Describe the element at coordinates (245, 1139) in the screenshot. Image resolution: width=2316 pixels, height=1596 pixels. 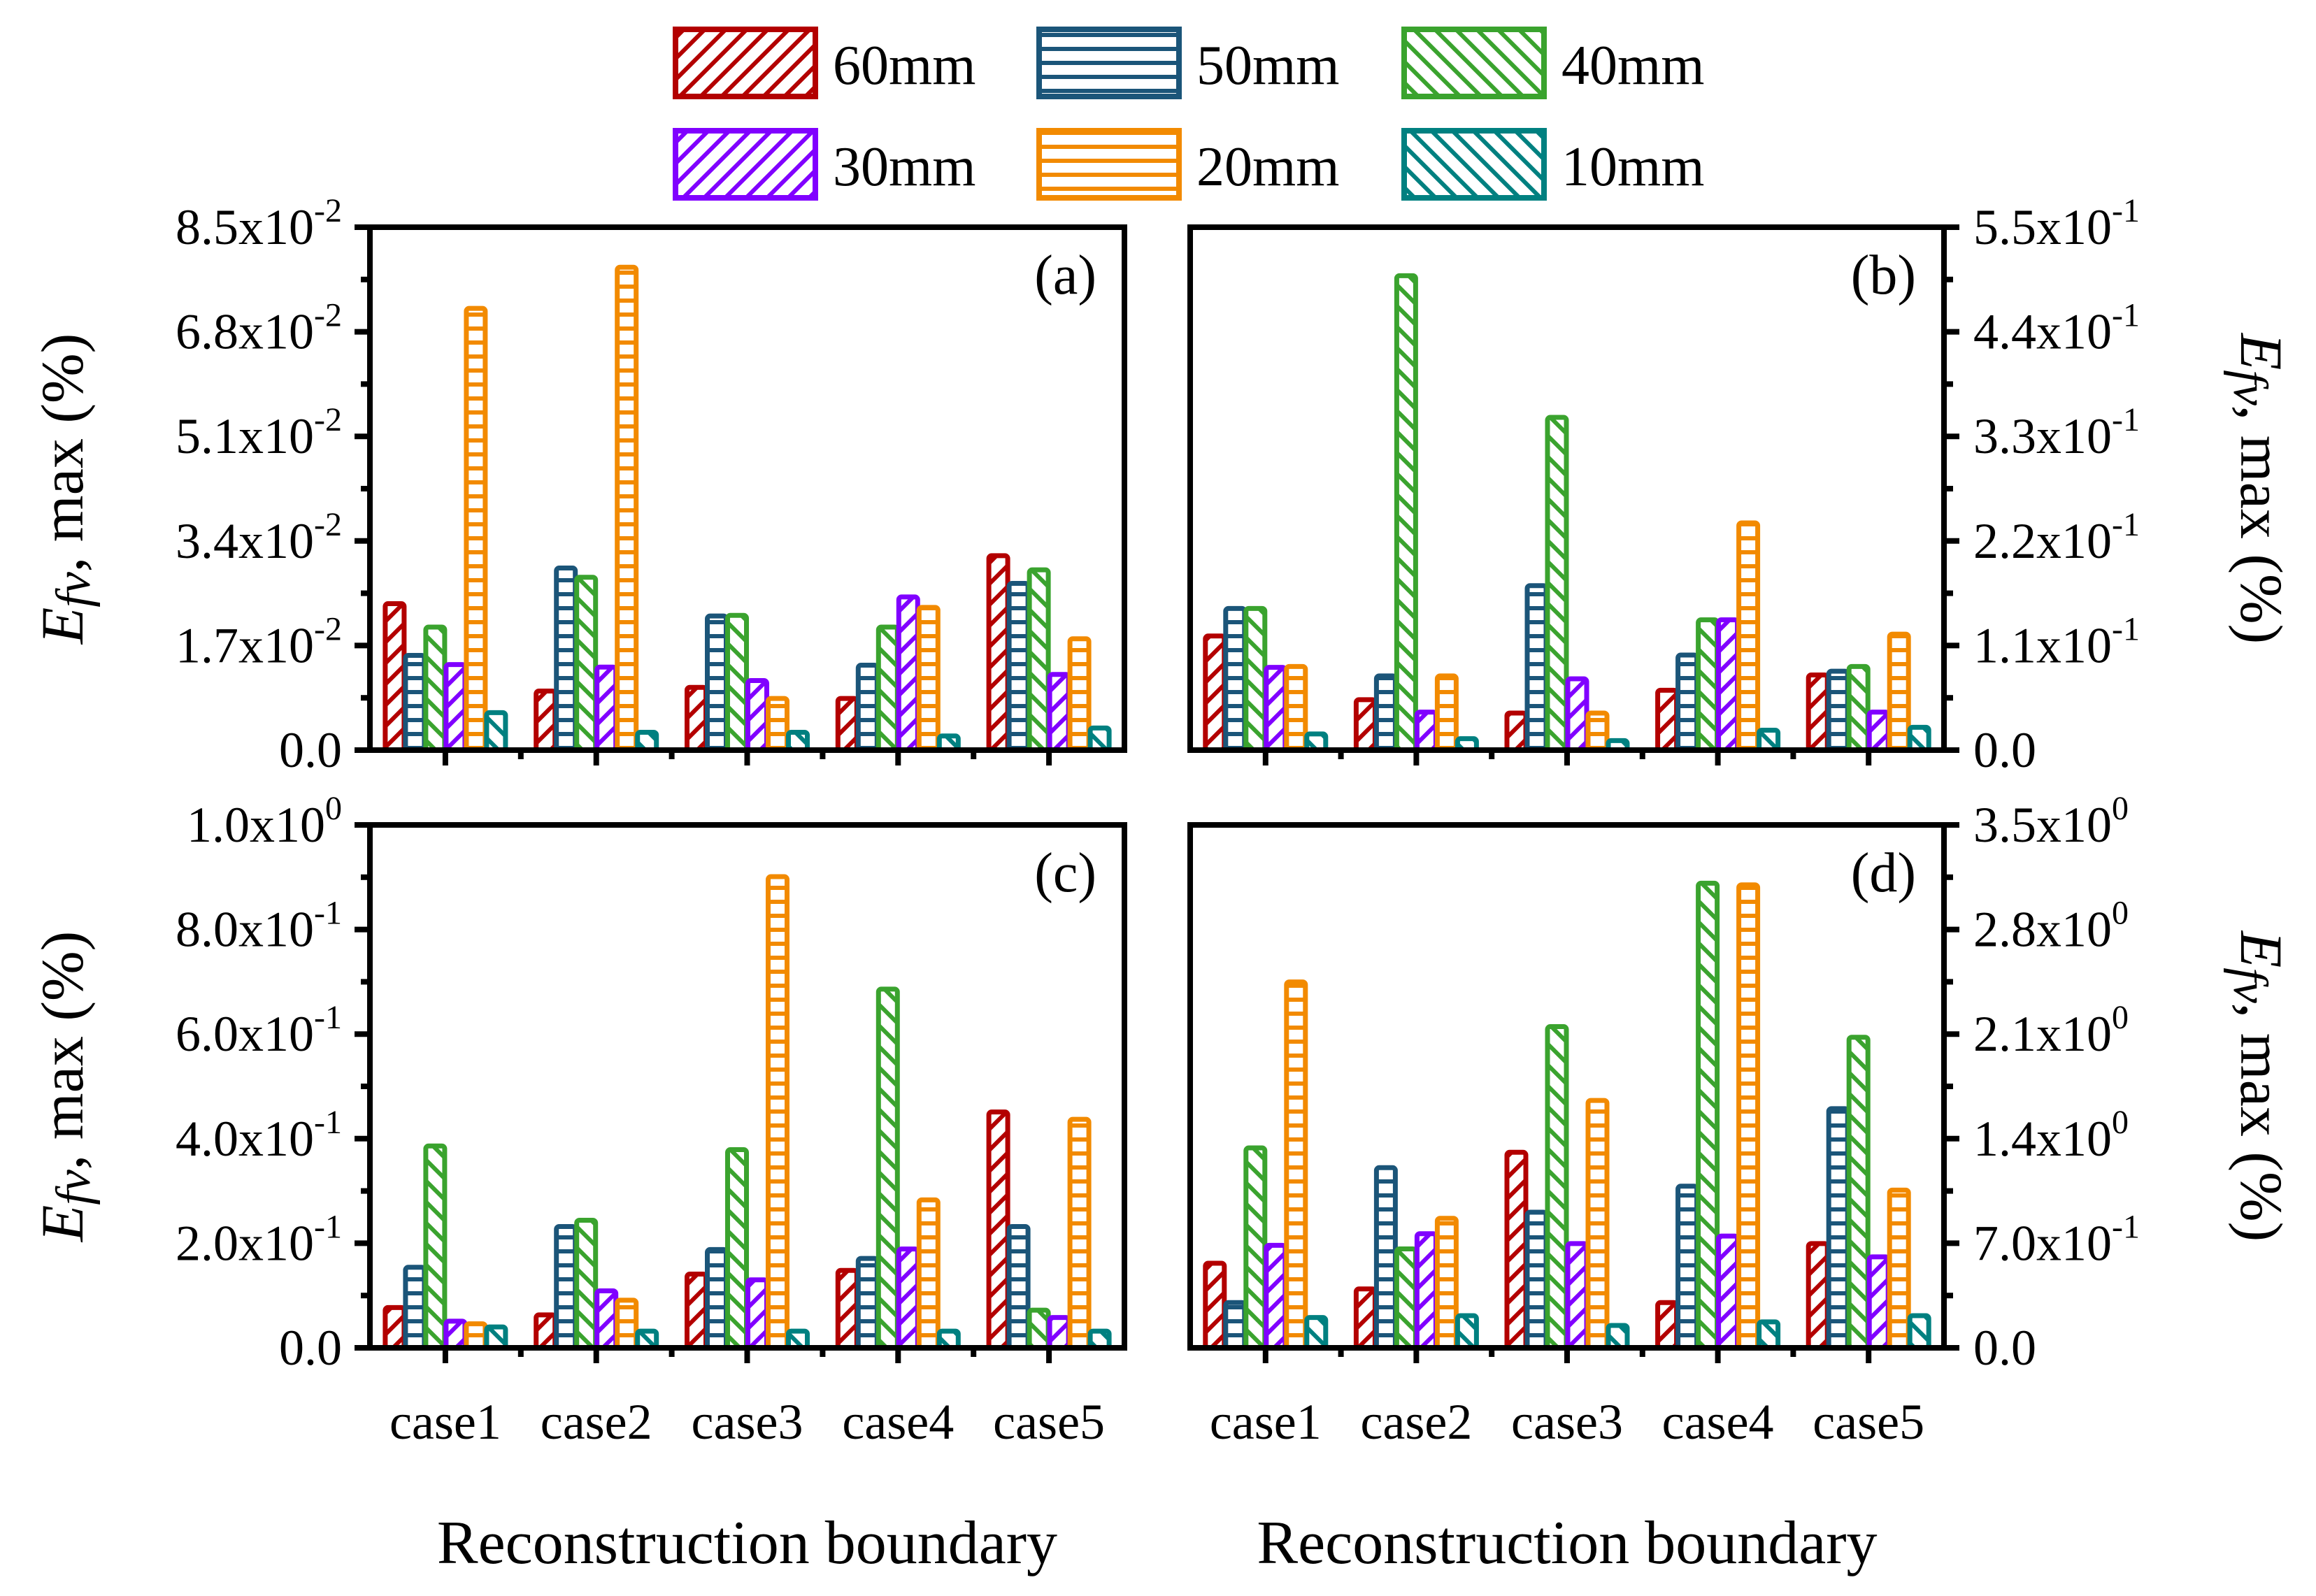
I see `y-tick-mantissa: 4.0x10` at that location.